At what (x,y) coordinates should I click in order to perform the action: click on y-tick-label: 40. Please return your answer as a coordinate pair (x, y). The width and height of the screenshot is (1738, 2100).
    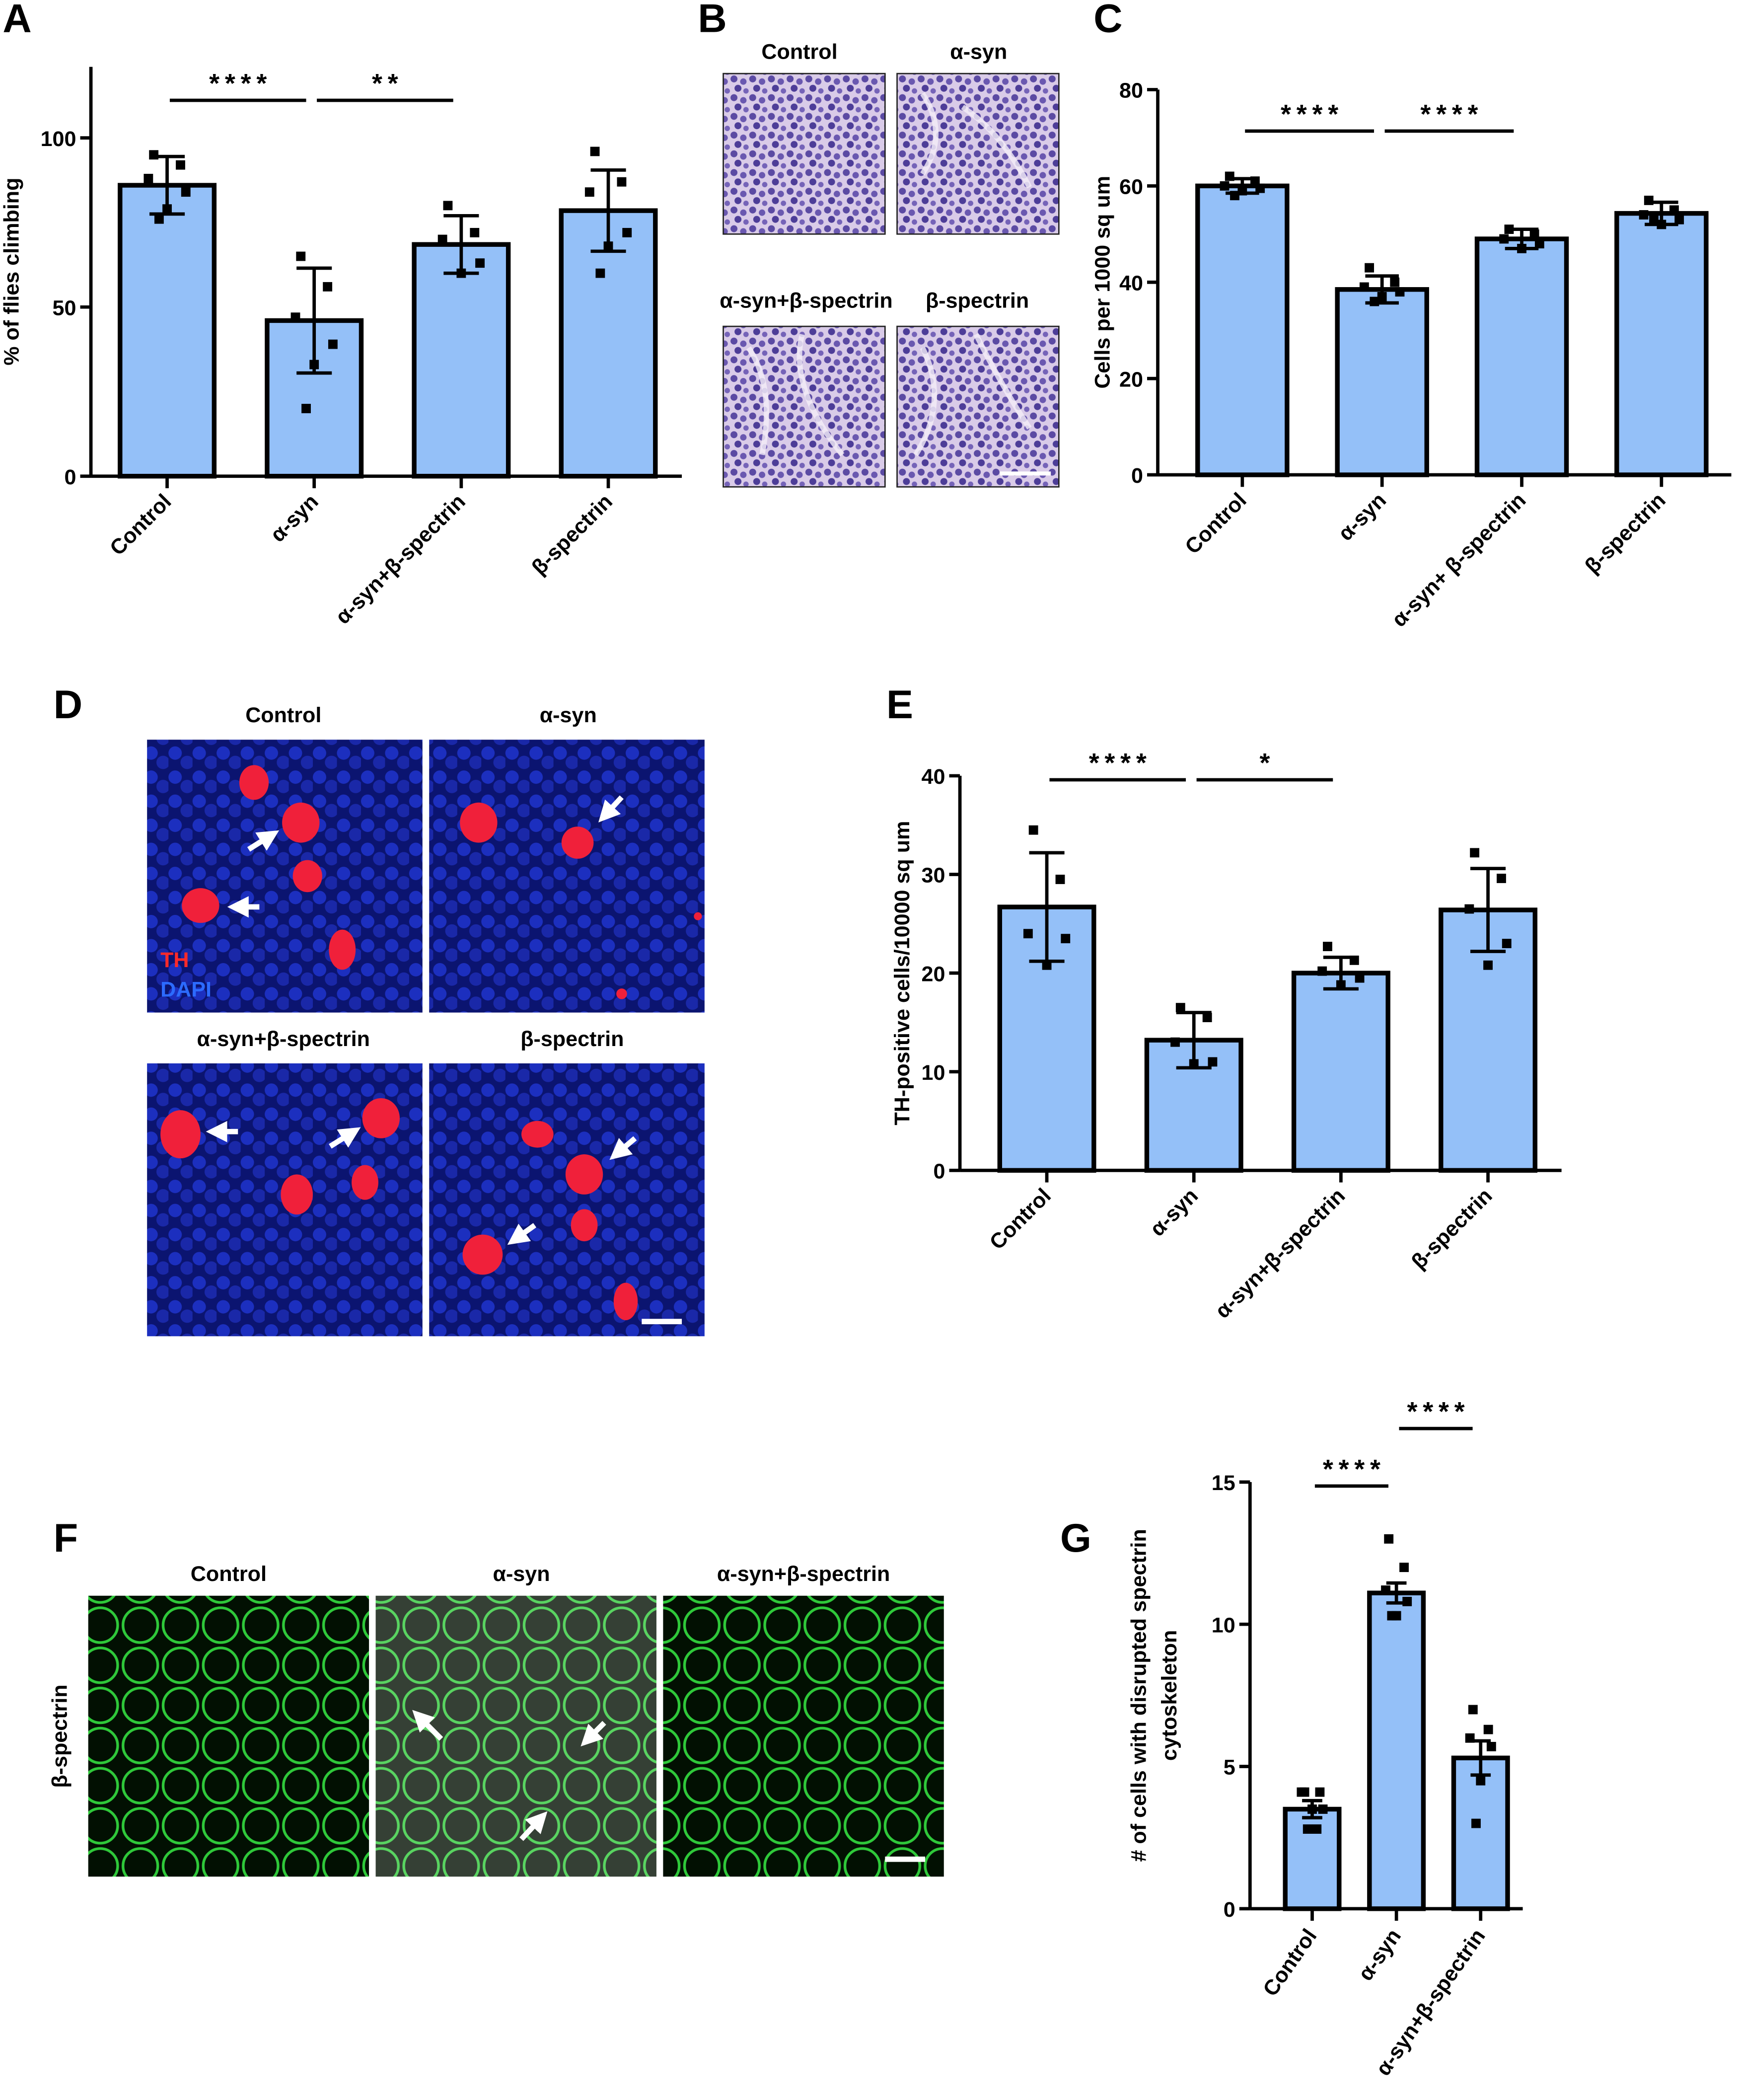
    Looking at the image, I should click on (1131, 283).